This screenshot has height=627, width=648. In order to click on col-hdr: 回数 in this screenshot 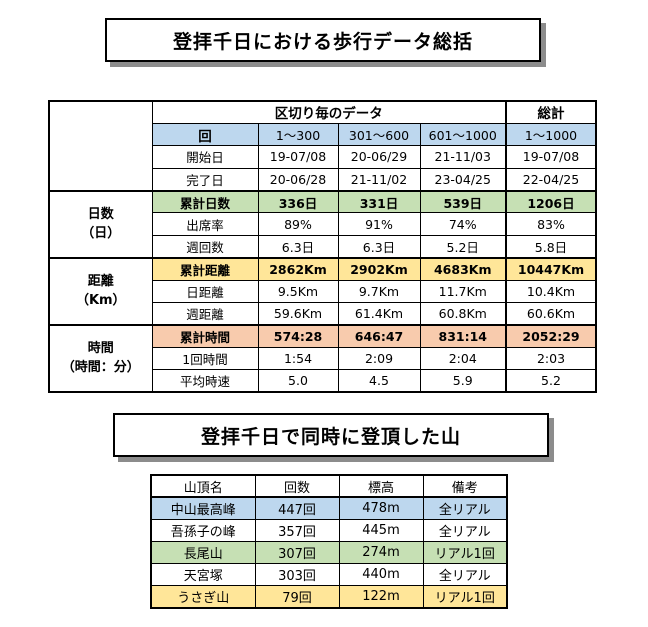, I will do `click(297, 486)`.